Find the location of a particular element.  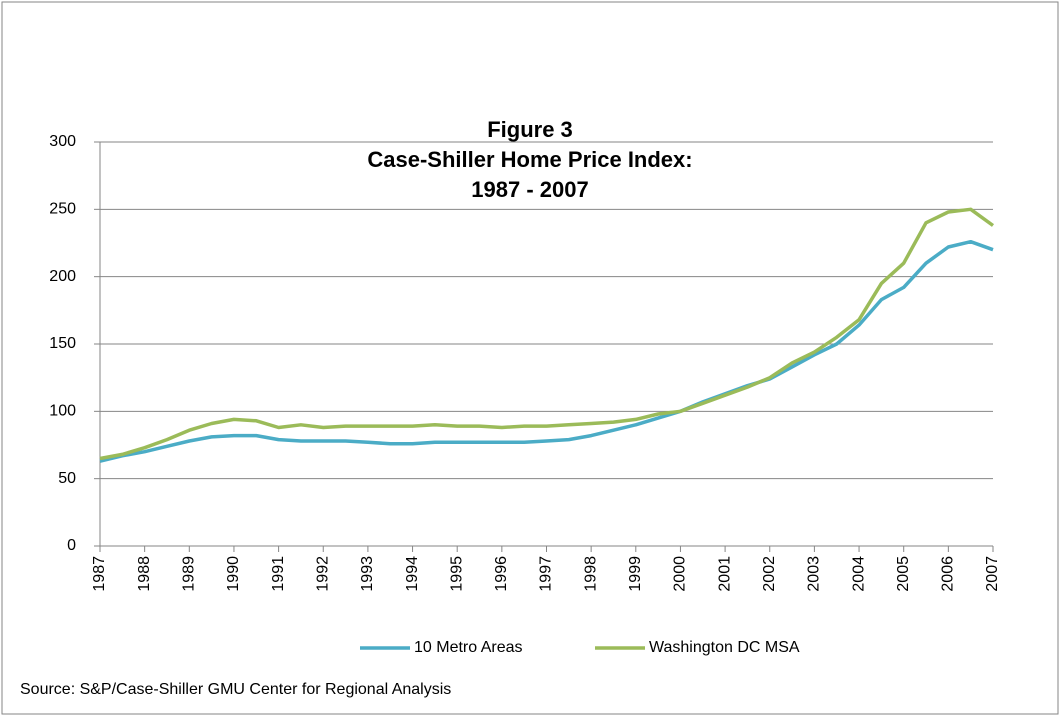

y-tick-label: 250 is located at coordinates (62, 209).